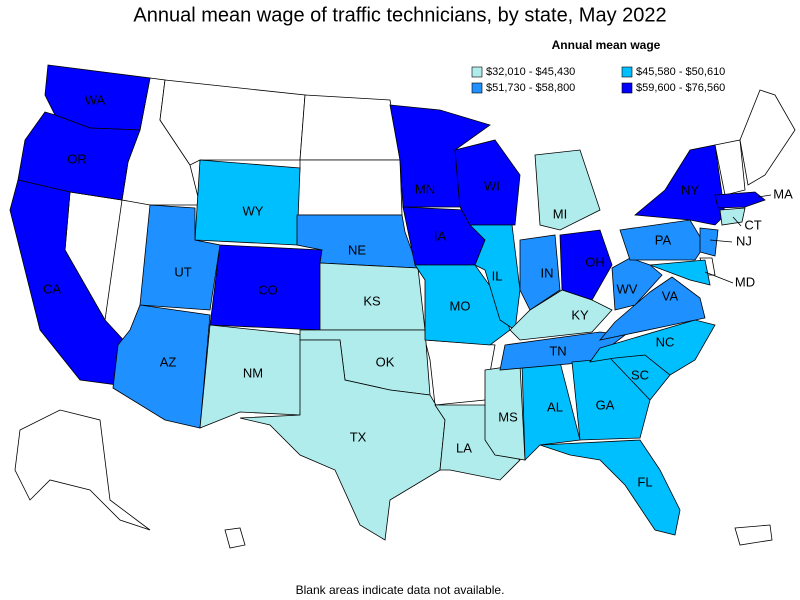 The image size is (800, 600). What do you see at coordinates (253, 372) in the screenshot?
I see `state-label: NM` at bounding box center [253, 372].